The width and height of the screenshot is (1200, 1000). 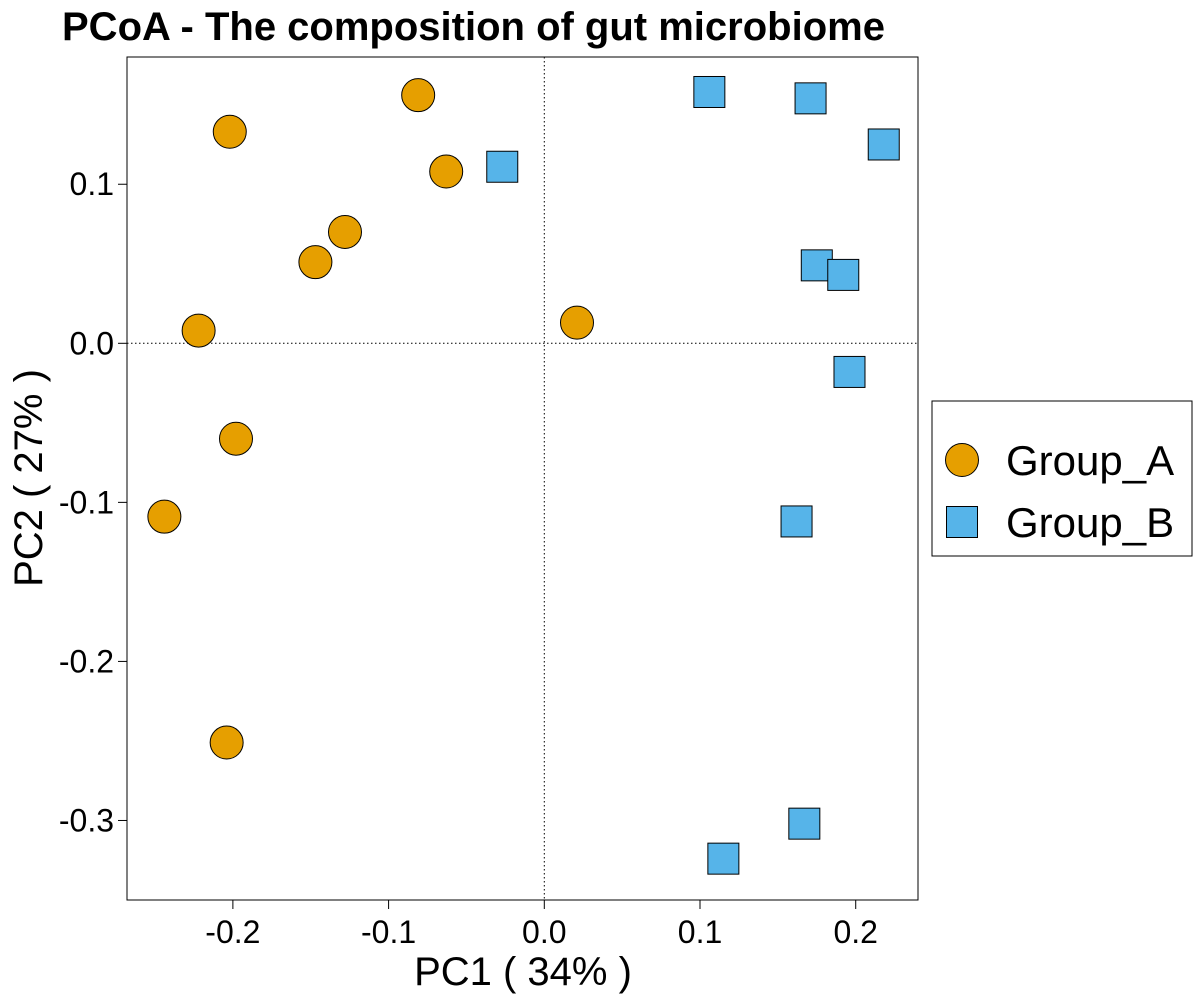 What do you see at coordinates (92, 343) in the screenshot?
I see `y-tick-label: 0.0` at bounding box center [92, 343].